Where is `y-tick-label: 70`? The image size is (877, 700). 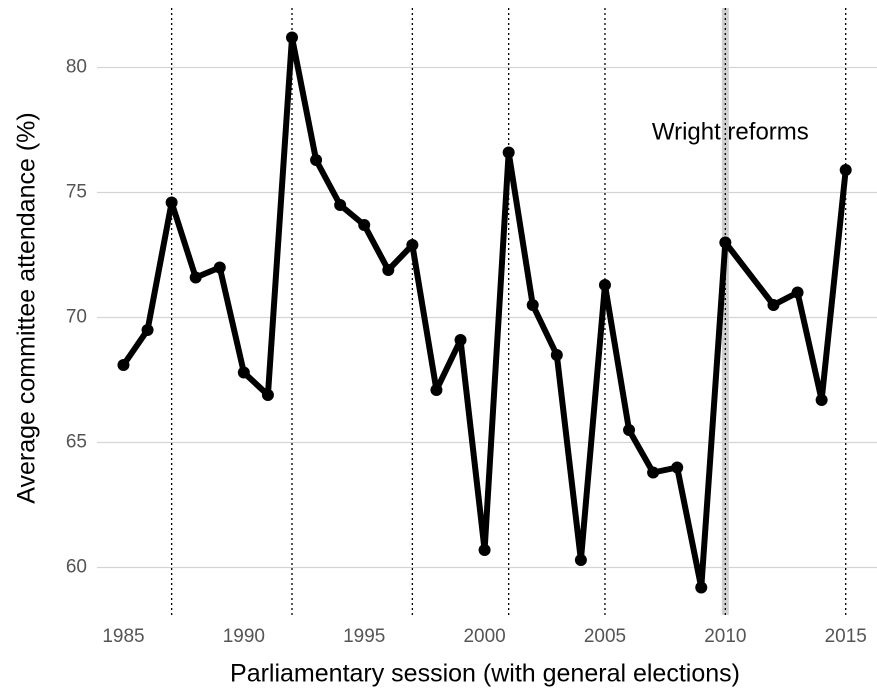
y-tick-label: 70 is located at coordinates (76, 317).